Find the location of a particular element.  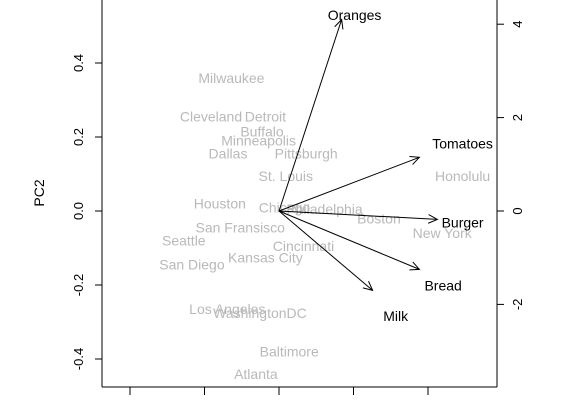

city-label: Honolulu is located at coordinates (462, 176).